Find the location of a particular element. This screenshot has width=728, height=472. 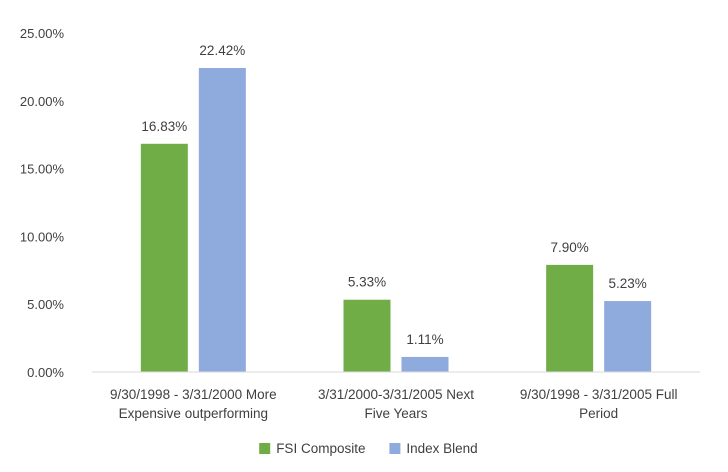

data-label: 5.23% is located at coordinates (628, 283).